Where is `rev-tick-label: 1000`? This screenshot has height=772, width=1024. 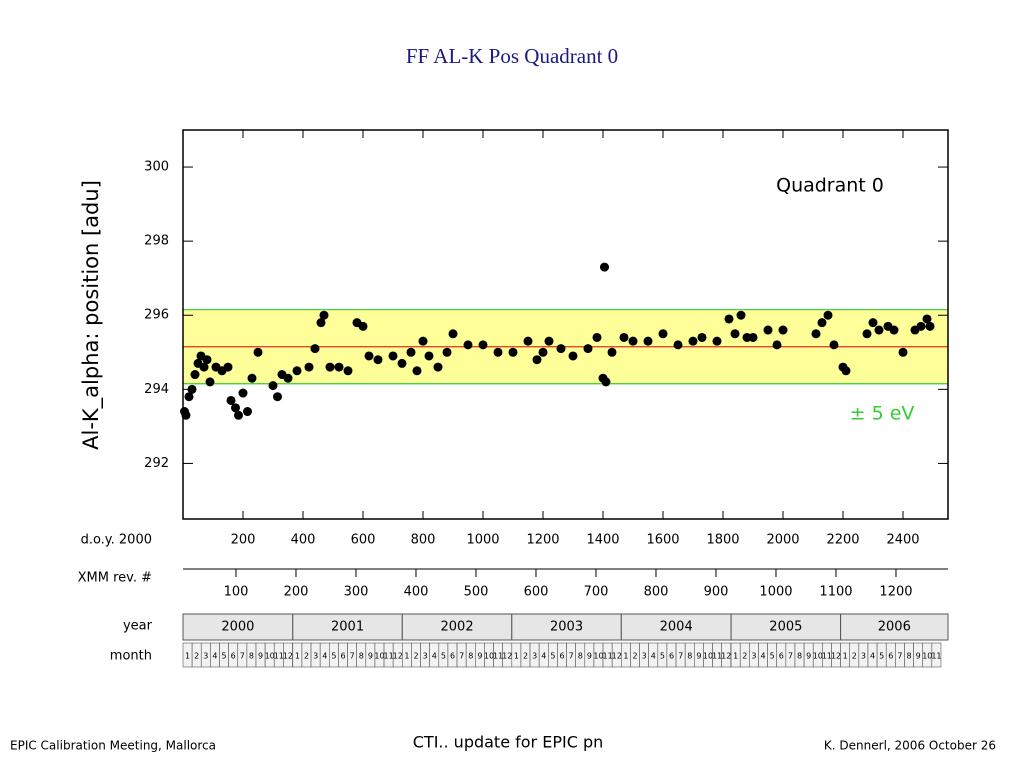
rev-tick-label: 1000 is located at coordinates (775, 592).